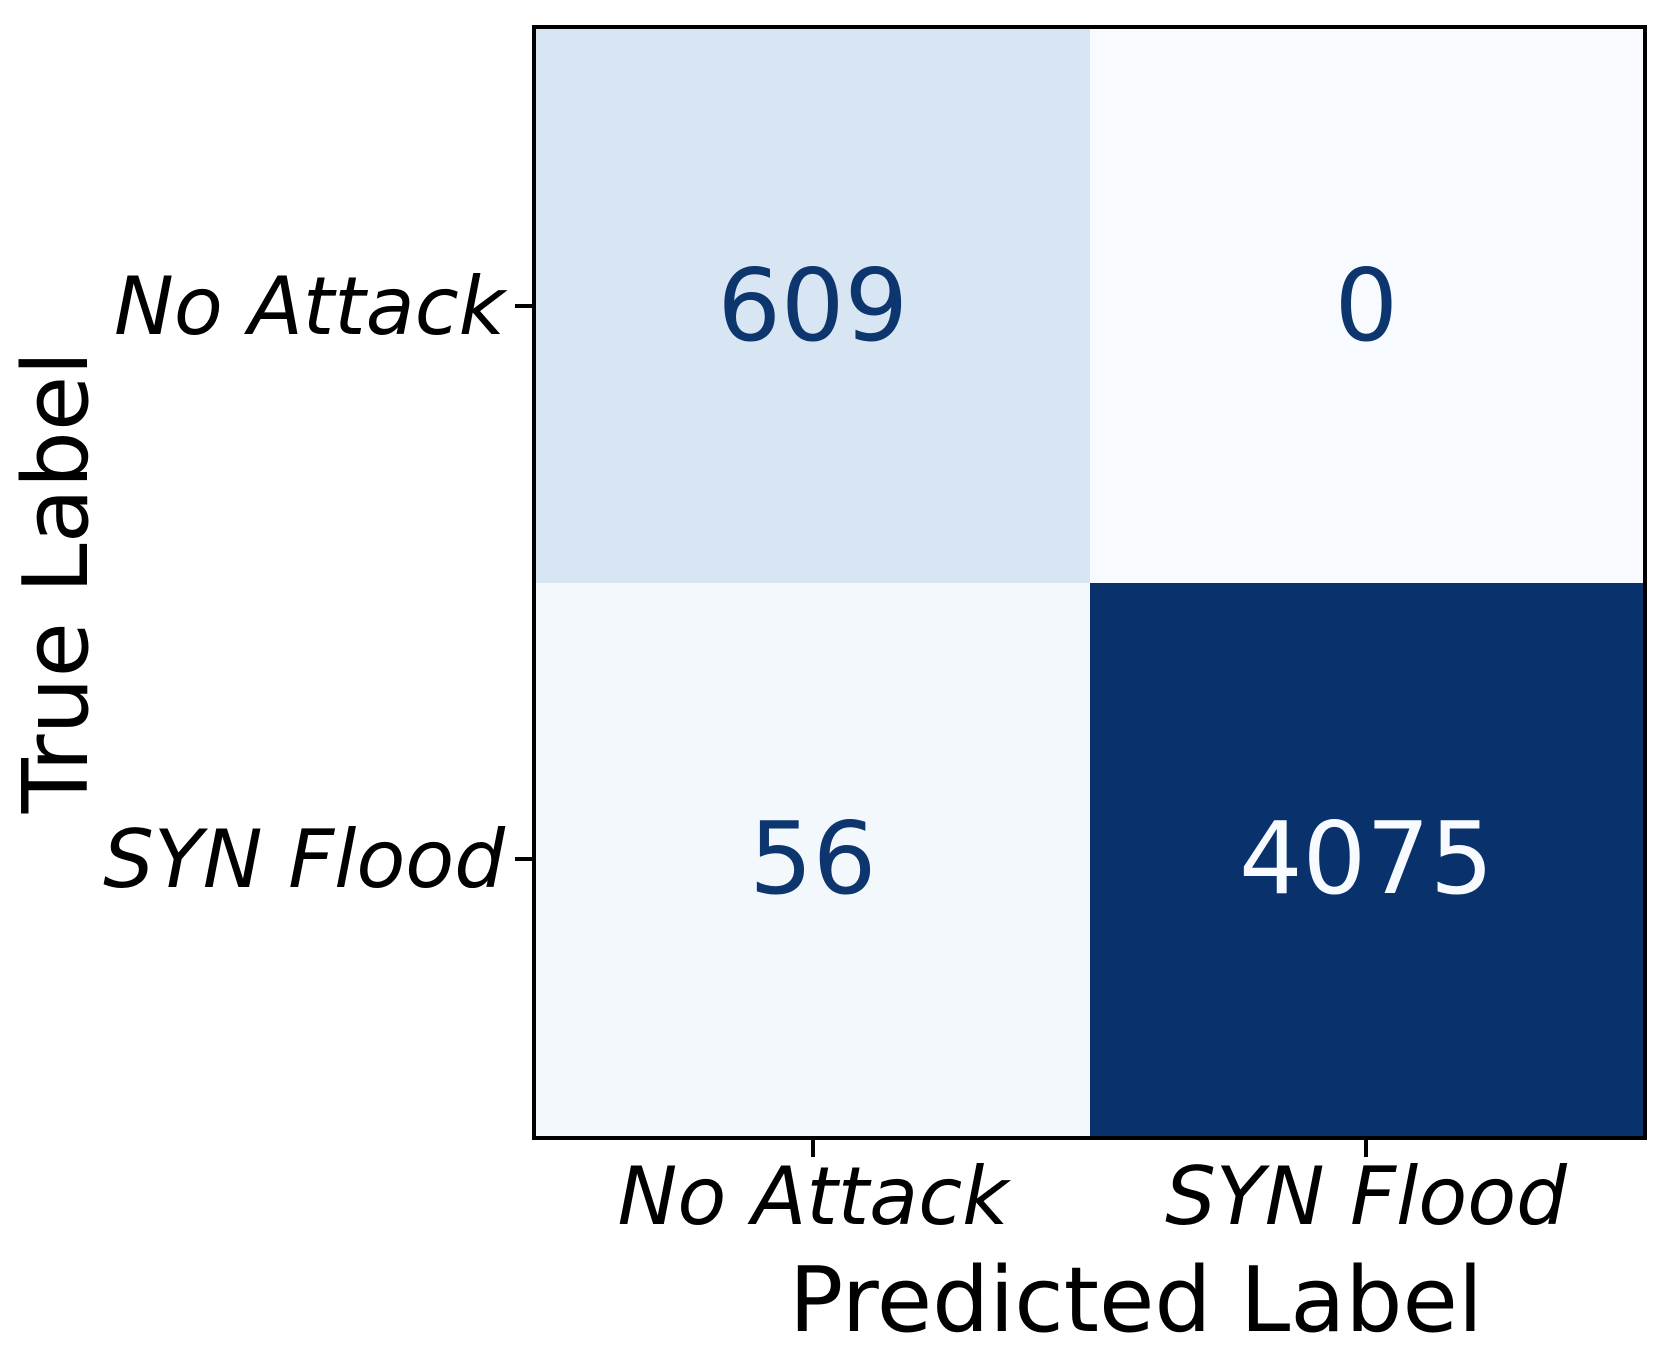  I want to click on x-axis-label: Predicted Label, so click(1136, 1300).